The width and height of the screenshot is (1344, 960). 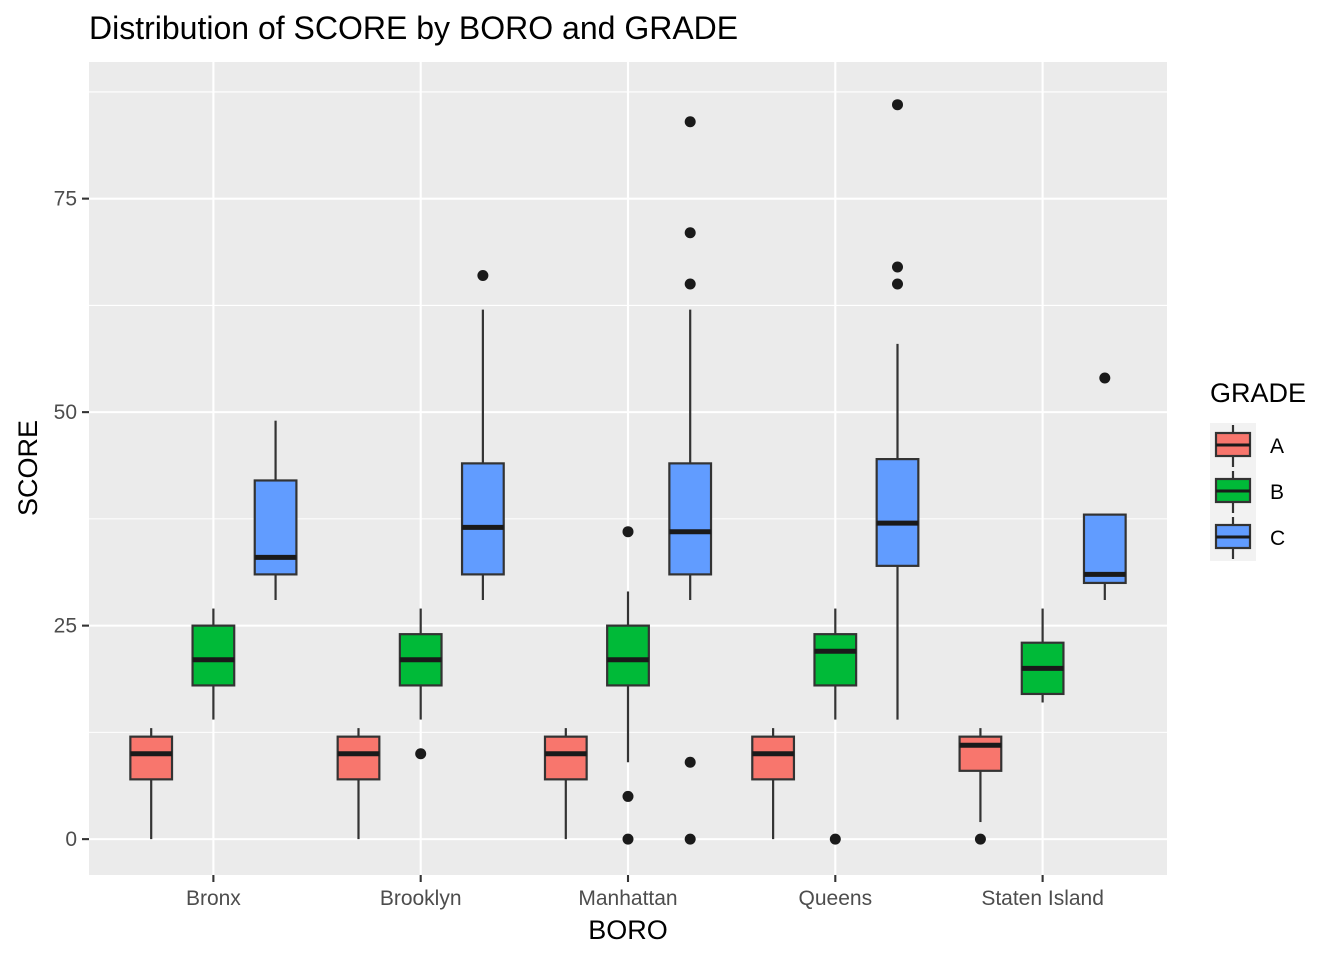 I want to click on box-manhattan-b, so click(x=628, y=685).